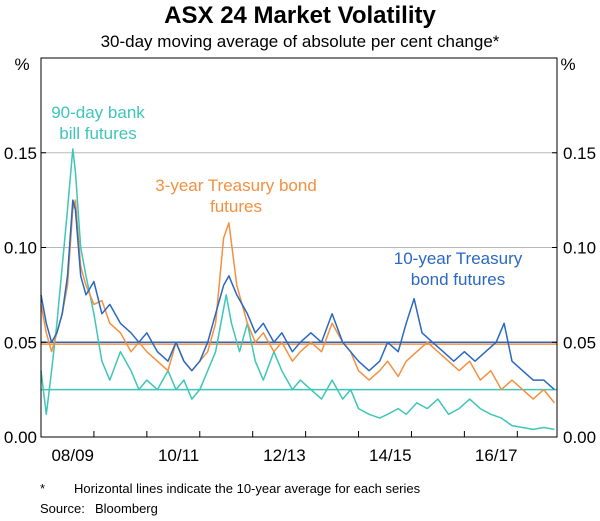 This screenshot has width=600, height=521. What do you see at coordinates (62, 508) in the screenshot?
I see `source-label: Source:` at bounding box center [62, 508].